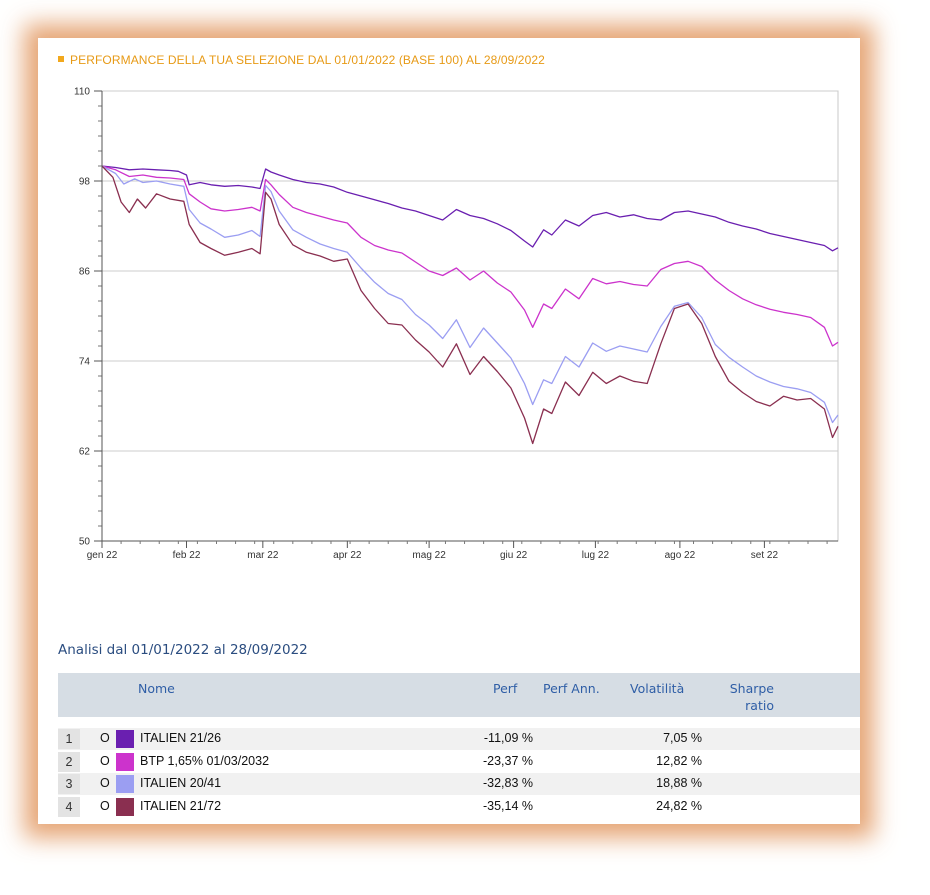 The height and width of the screenshot is (895, 930). Describe the element at coordinates (85, 182) in the screenshot. I see `y-tick-label: 98` at that location.